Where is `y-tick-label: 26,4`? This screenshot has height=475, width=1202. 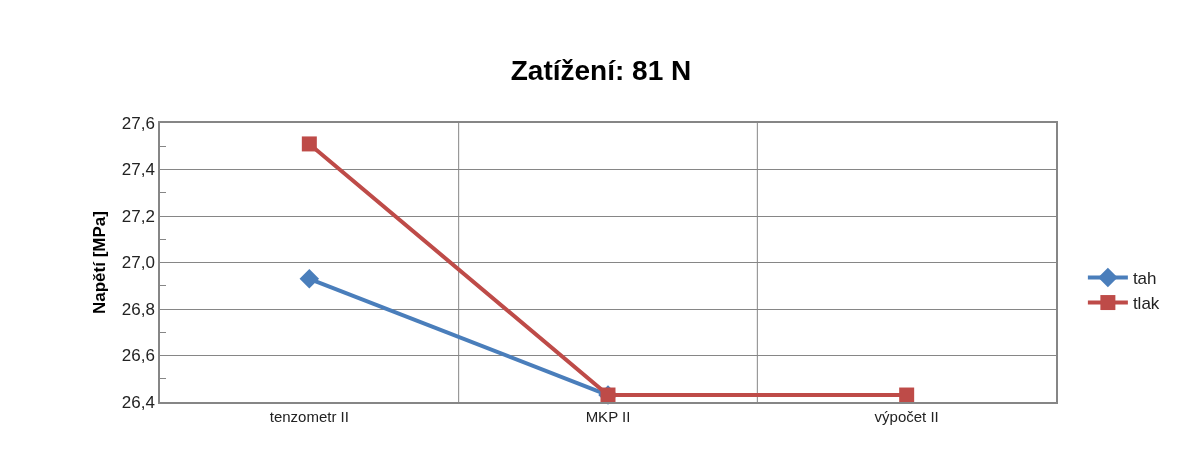
y-tick-label: 26,4 is located at coordinates (138, 402).